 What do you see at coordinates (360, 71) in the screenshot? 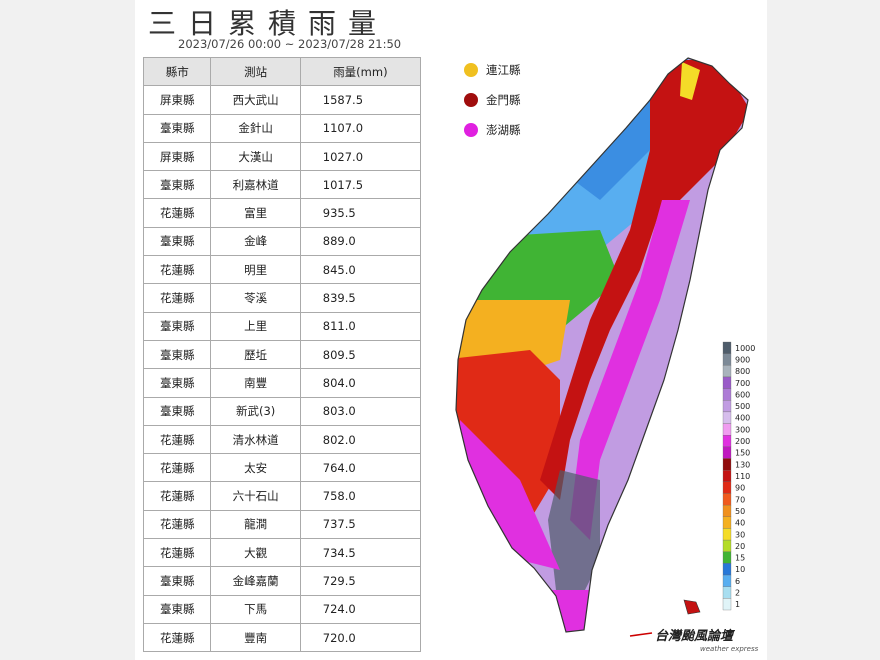
I see `header-cell: 雨量(mm)` at bounding box center [360, 71].